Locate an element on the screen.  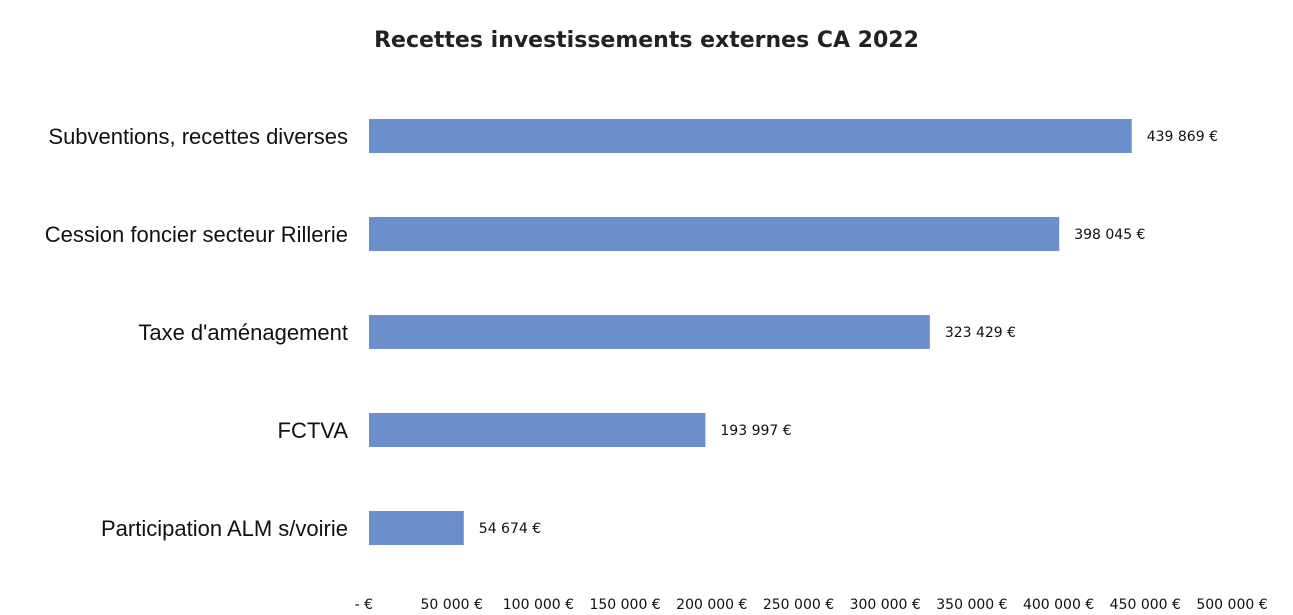
x-tick-label: 350 000 € is located at coordinates (971, 605).